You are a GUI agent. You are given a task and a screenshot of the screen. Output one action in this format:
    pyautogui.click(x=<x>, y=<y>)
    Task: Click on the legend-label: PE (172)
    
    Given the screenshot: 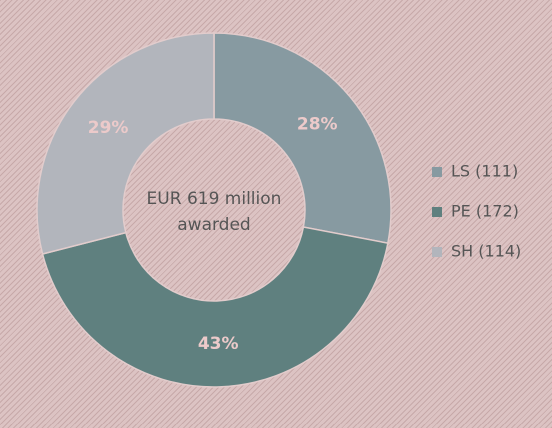 What is the action you would take?
    pyautogui.click(x=485, y=211)
    